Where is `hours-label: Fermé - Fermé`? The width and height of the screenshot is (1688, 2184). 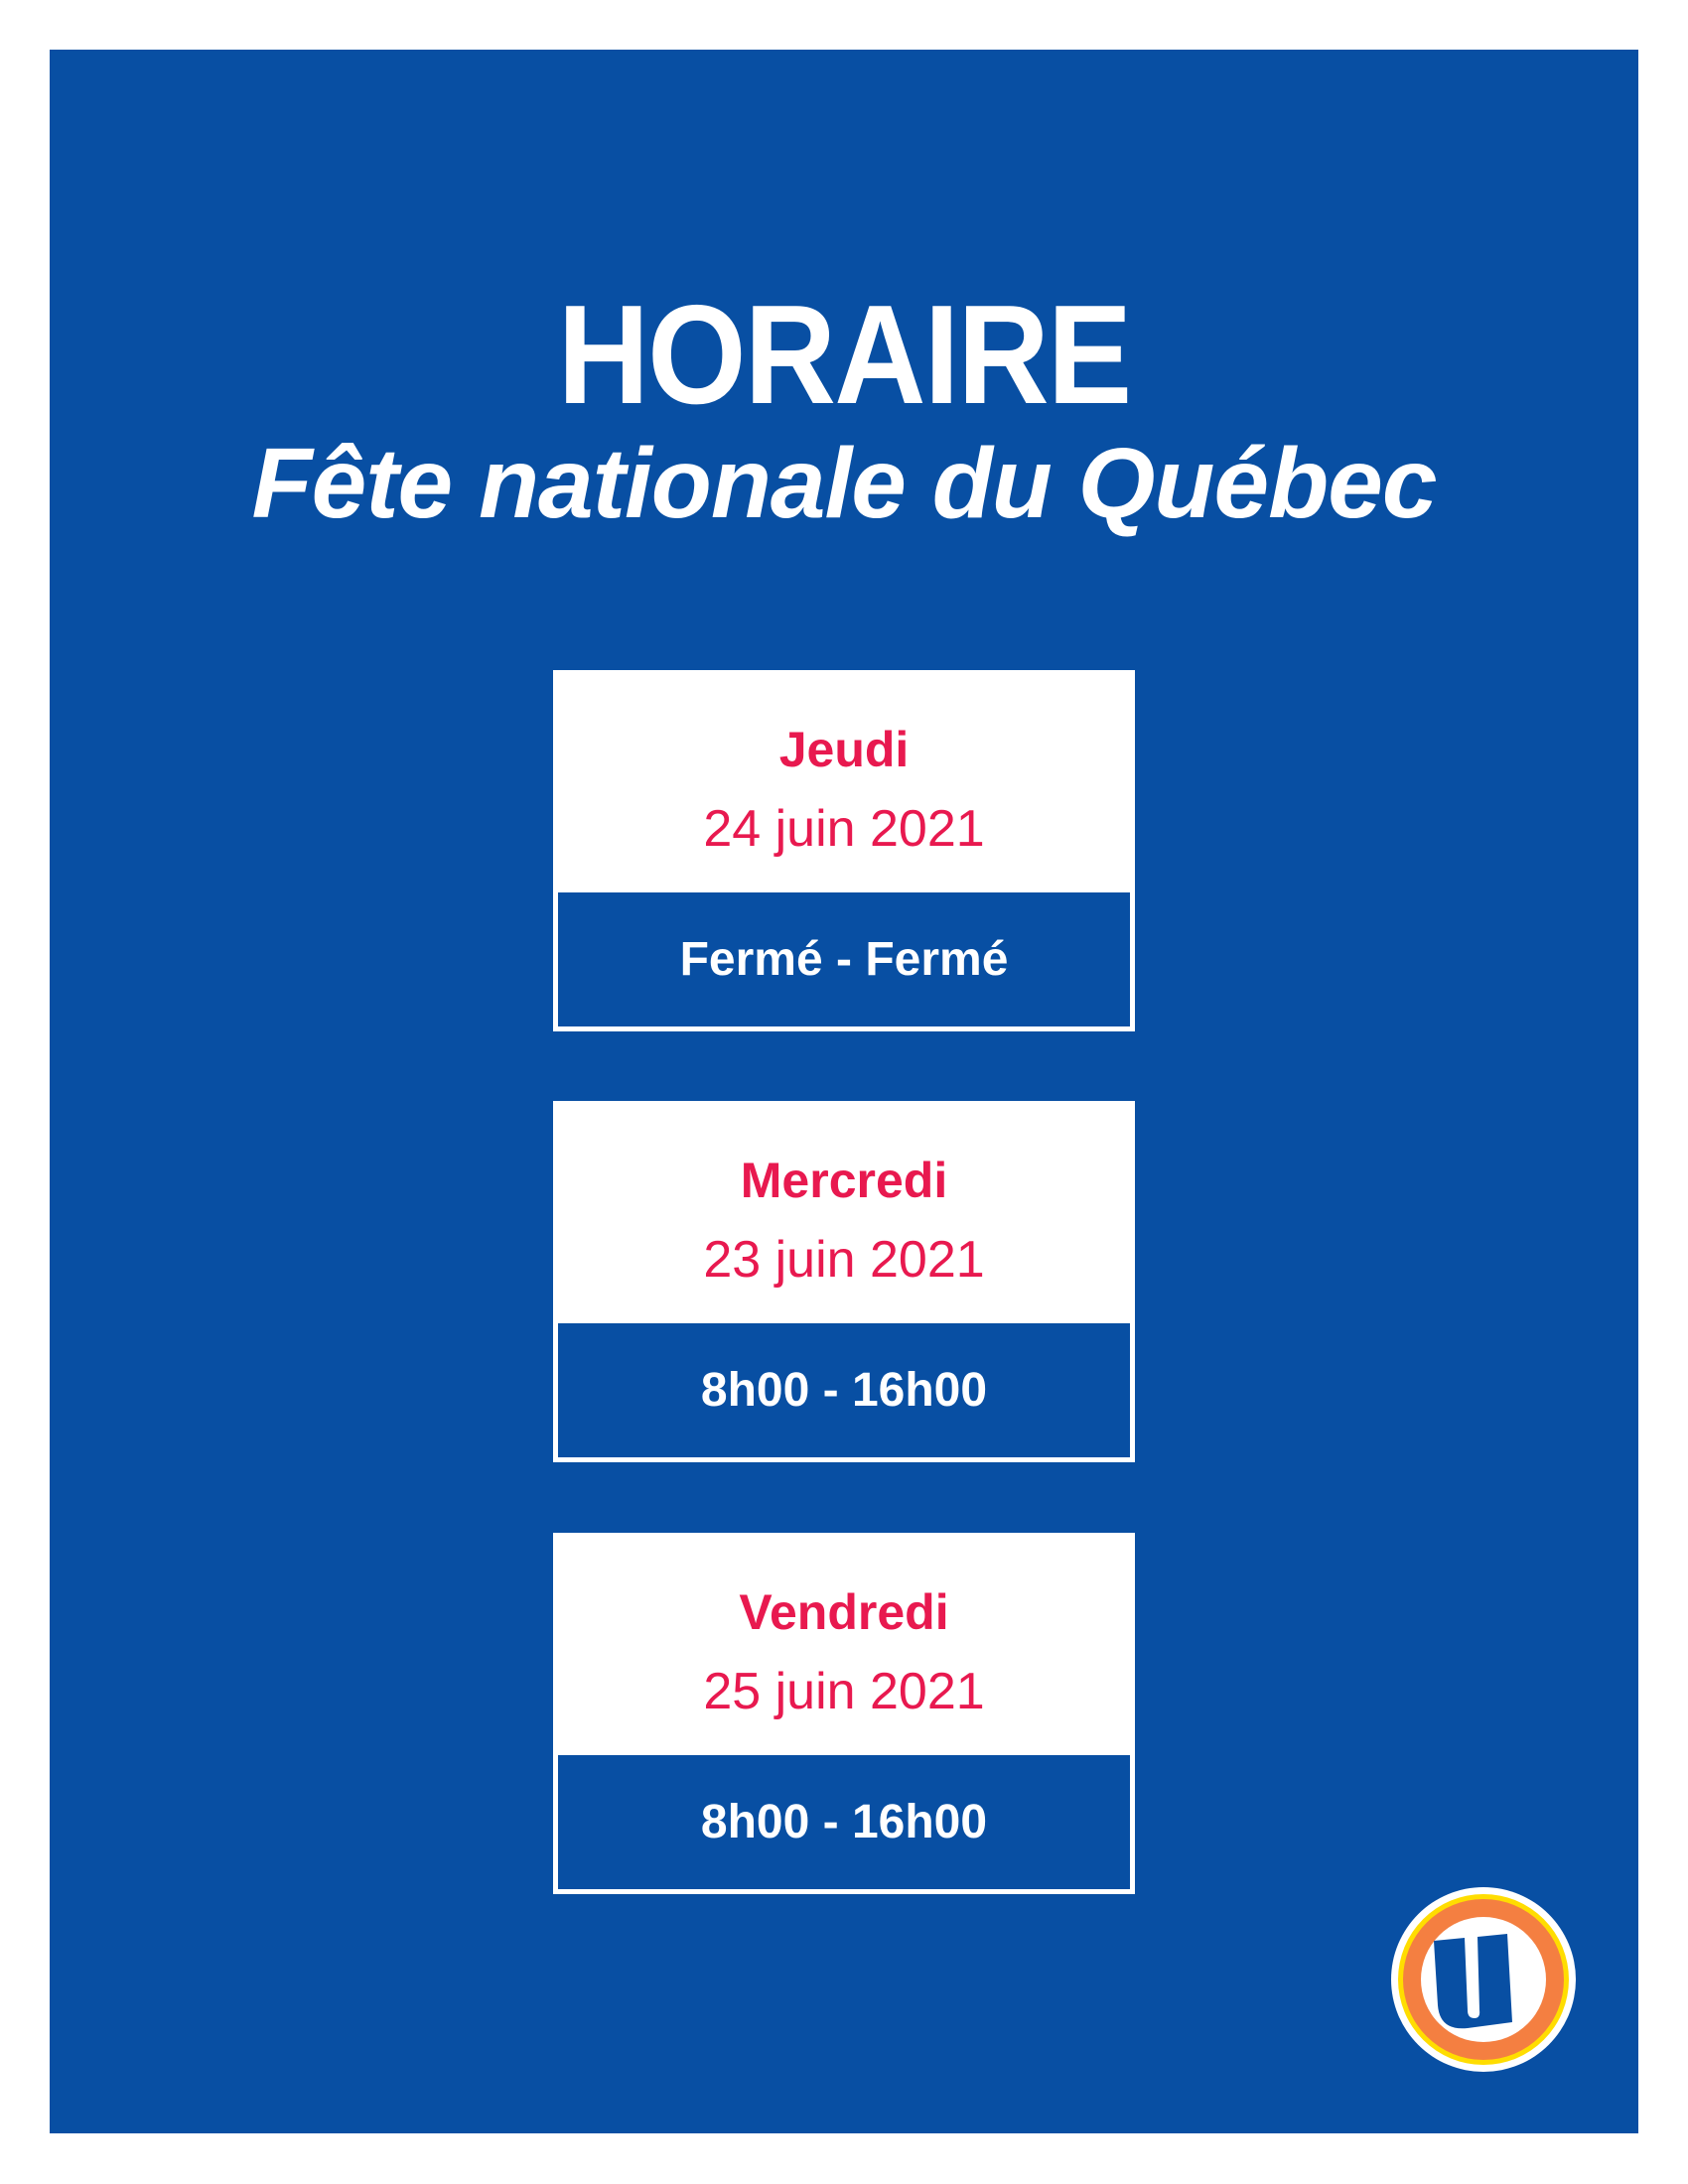
hours-label: Fermé - Fermé is located at coordinates (844, 959).